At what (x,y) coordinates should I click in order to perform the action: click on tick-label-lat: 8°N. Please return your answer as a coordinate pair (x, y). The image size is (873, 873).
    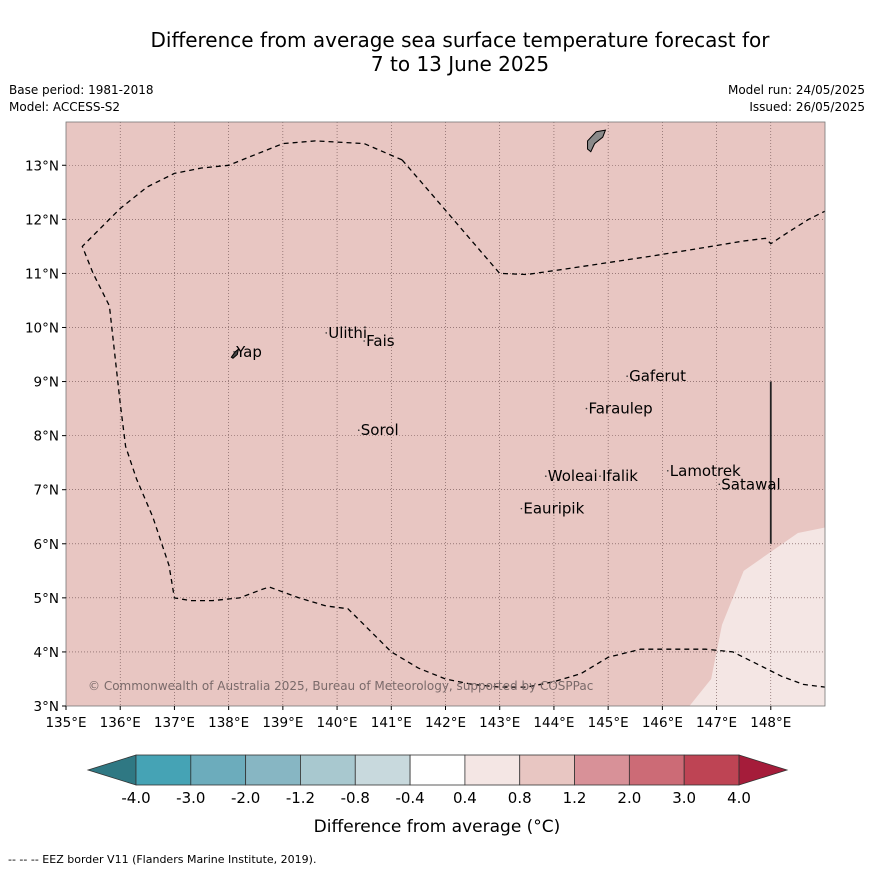
    Looking at the image, I should click on (46, 437).